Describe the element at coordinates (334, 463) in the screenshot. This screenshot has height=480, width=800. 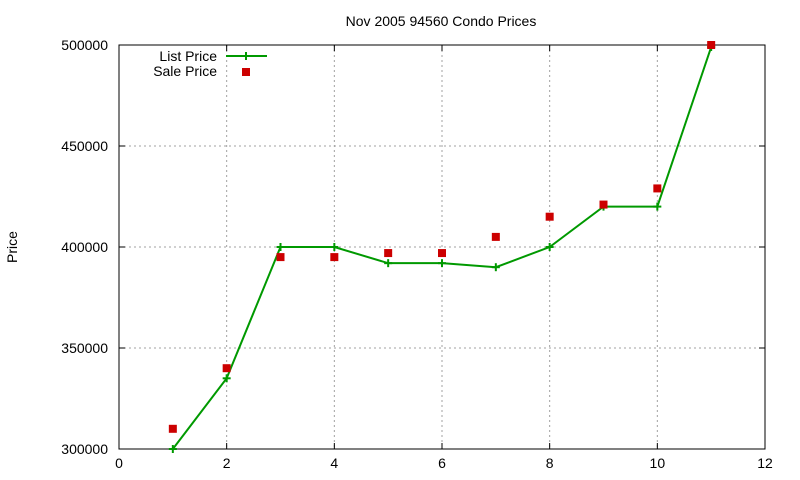
I see `x-tick-label: 4` at that location.